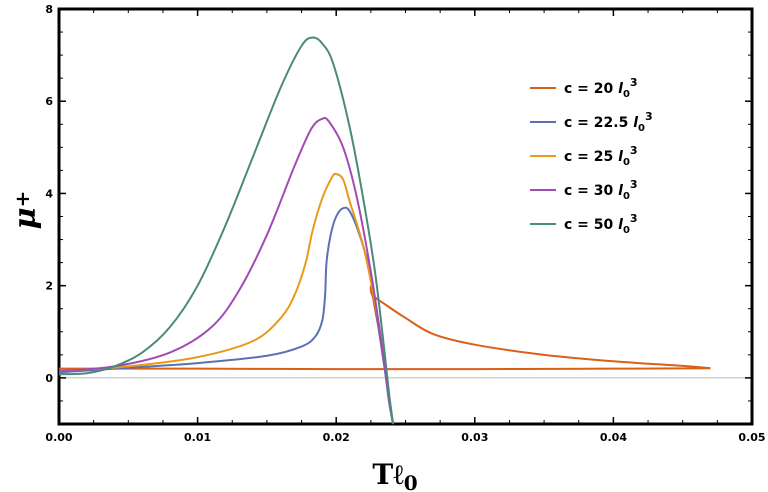 This screenshot has width=768, height=492. I want to click on x-tick-label: 0.03, so click(474, 437).